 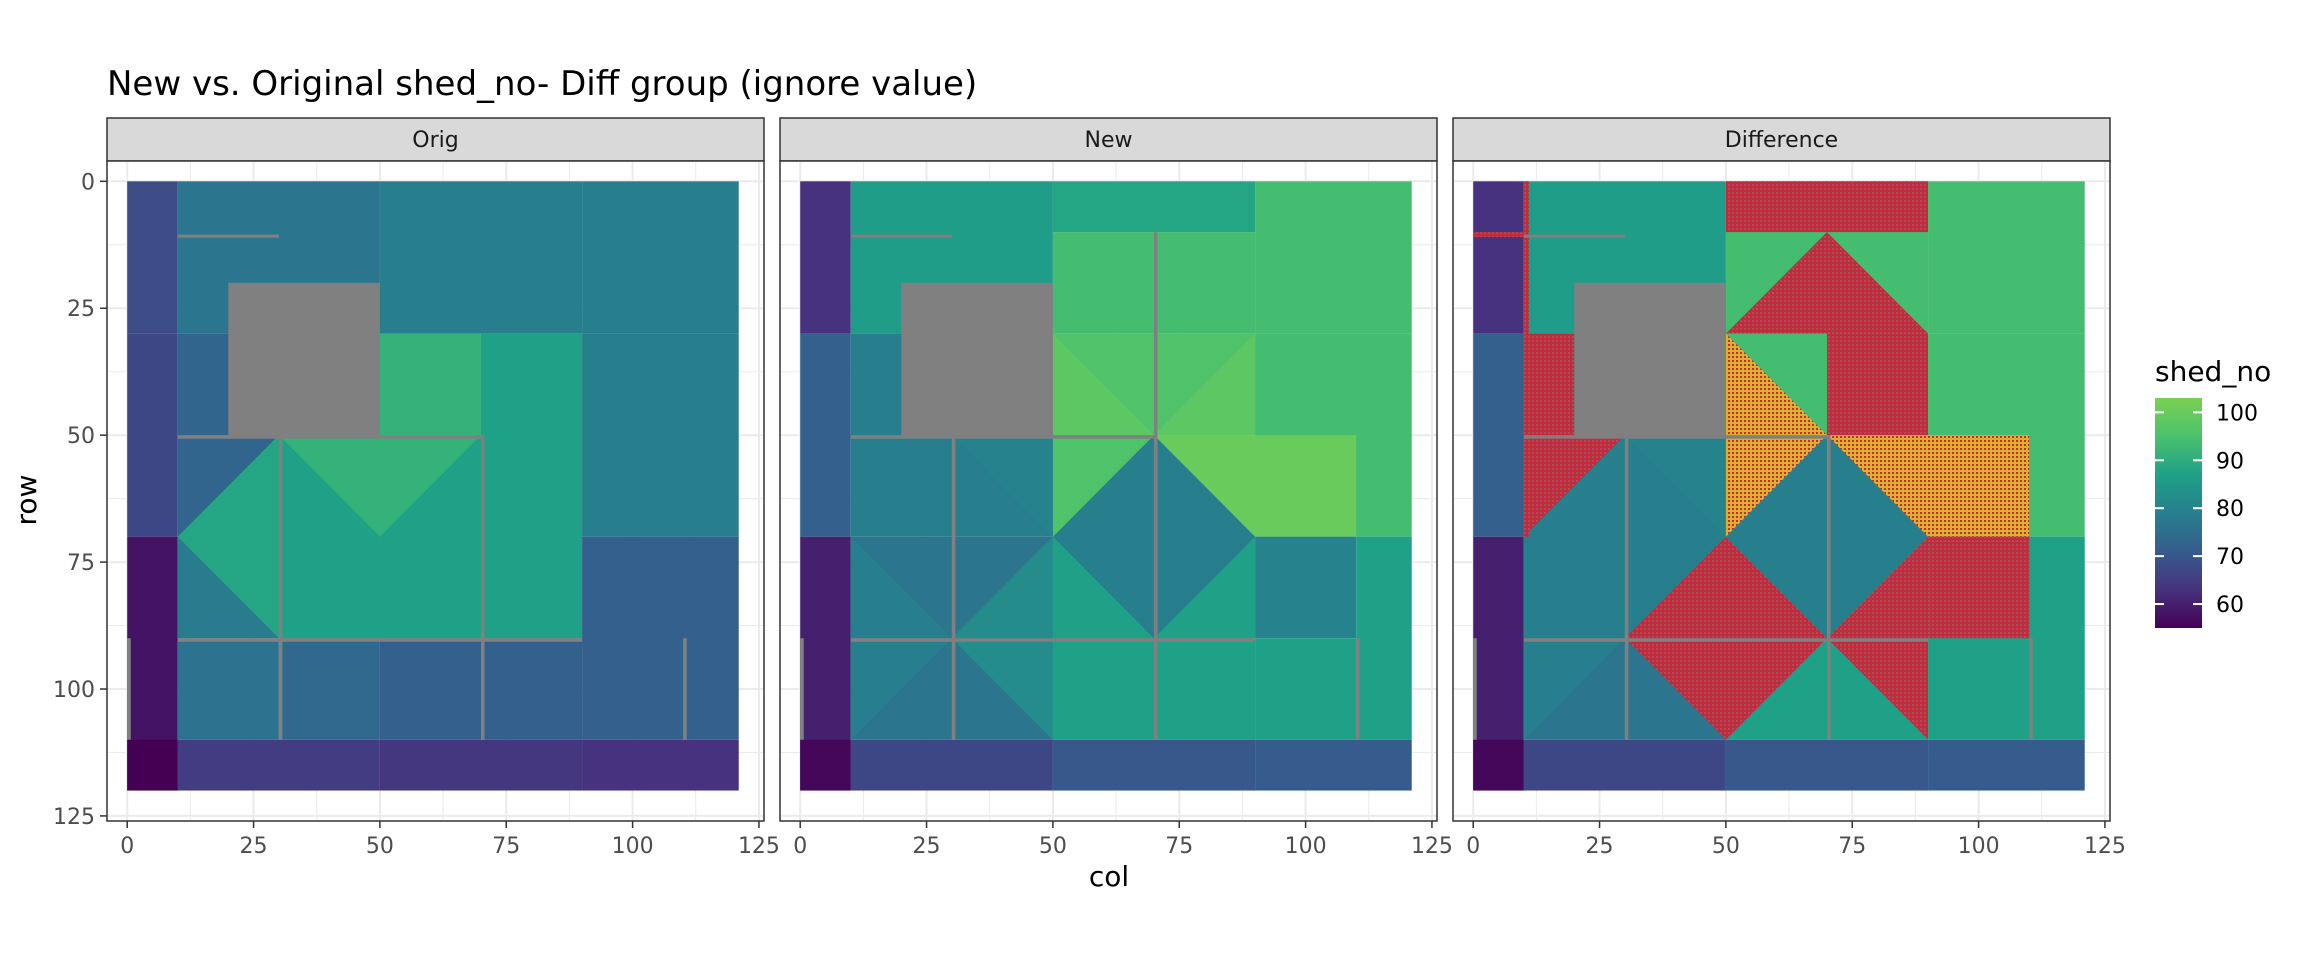 I want to click on facet-strip-label: New, so click(x=1109, y=140).